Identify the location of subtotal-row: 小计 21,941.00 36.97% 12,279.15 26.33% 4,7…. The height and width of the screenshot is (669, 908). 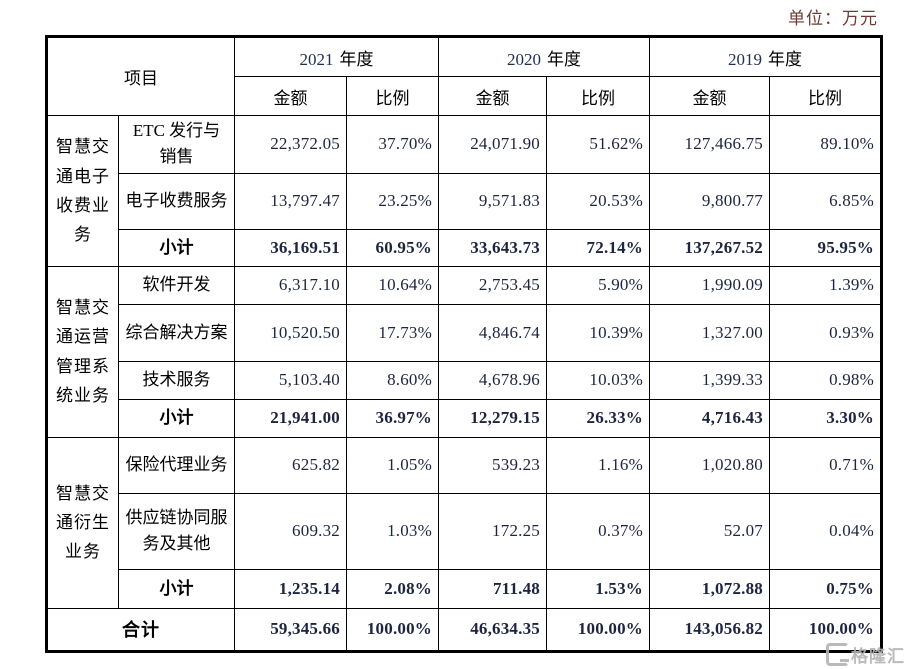
(464, 418).